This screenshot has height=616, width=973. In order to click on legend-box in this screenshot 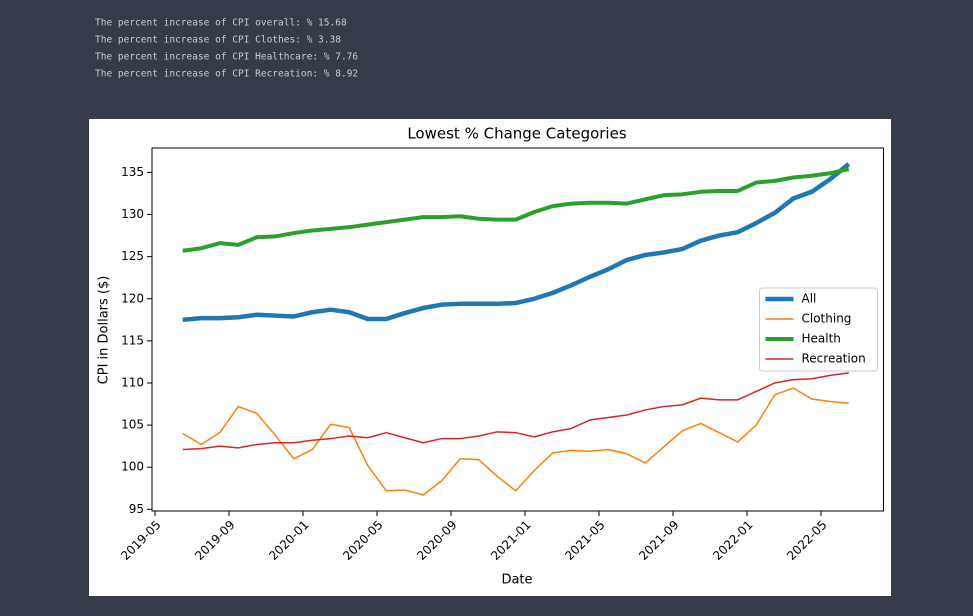, I will do `click(818, 329)`.